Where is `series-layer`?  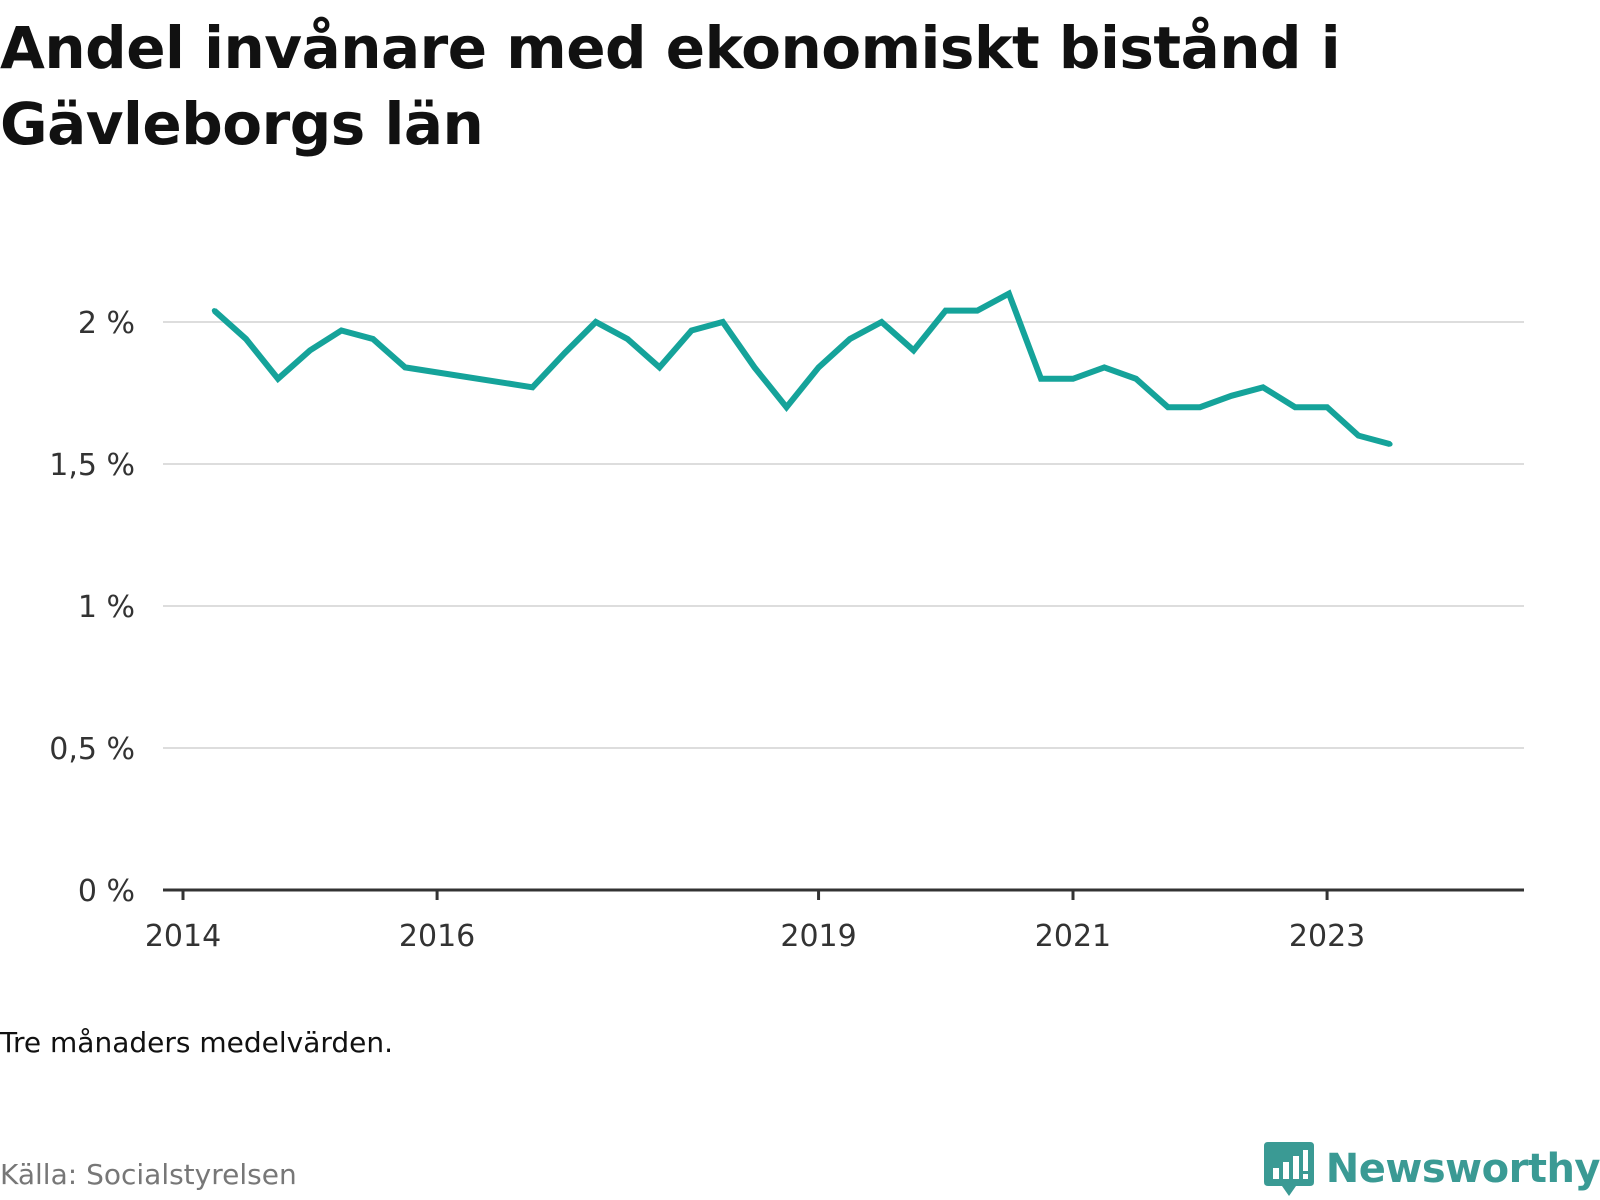 series-layer is located at coordinates (802, 368).